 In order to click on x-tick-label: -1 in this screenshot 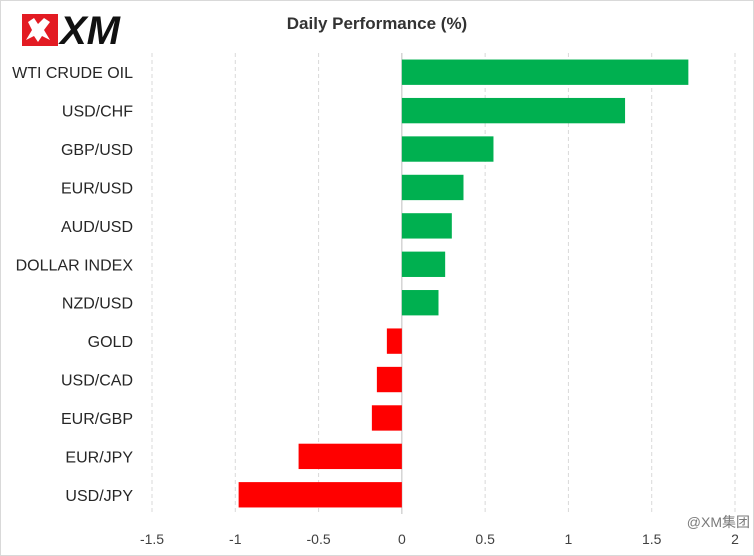, I will do `click(235, 539)`.